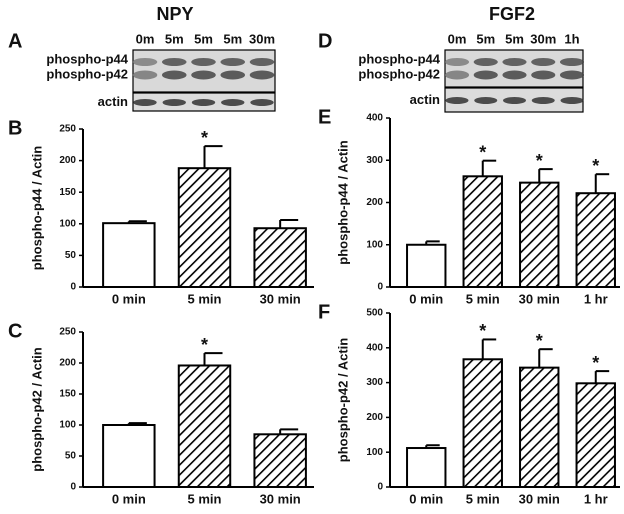  I want to click on blot-box, so click(514, 68).